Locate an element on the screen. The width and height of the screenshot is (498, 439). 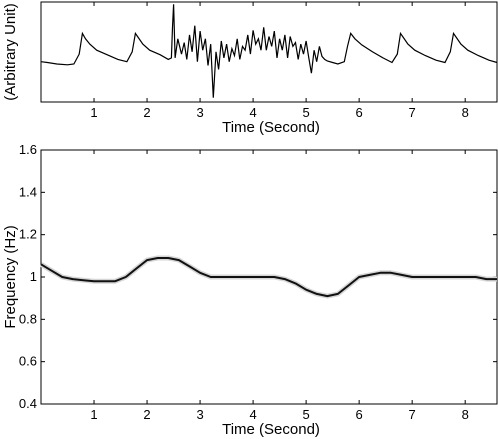
y-tick-label: 0.6 is located at coordinates (28, 361).